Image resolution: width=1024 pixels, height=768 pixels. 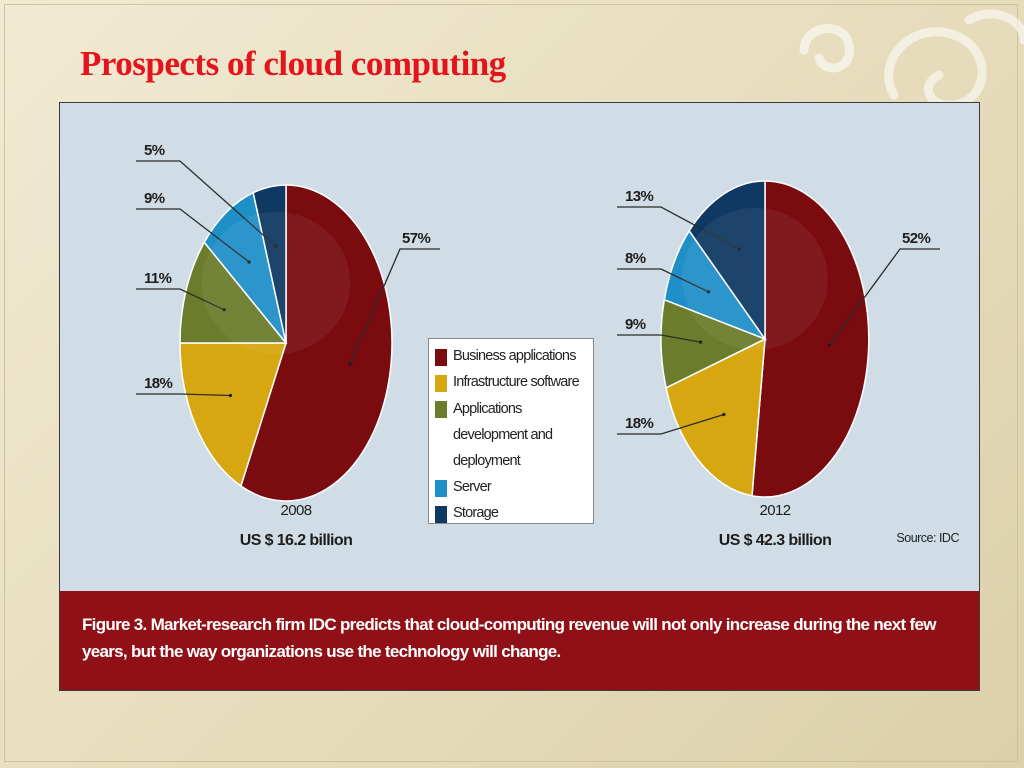 I want to click on legend-item: Infrastructure software, so click(x=514, y=384).